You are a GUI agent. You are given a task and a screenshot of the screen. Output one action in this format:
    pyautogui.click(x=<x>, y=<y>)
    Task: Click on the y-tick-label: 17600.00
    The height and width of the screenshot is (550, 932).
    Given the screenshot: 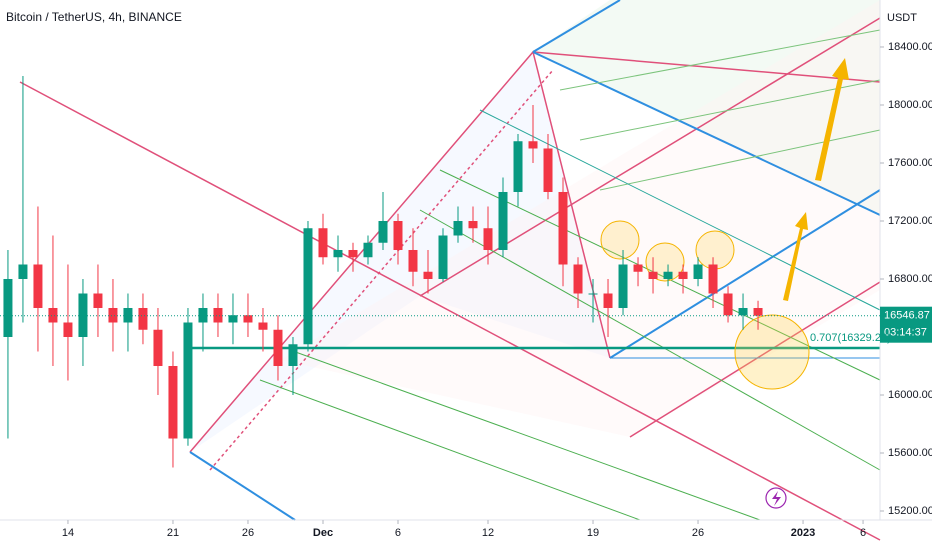 What is the action you would take?
    pyautogui.click(x=910, y=163)
    